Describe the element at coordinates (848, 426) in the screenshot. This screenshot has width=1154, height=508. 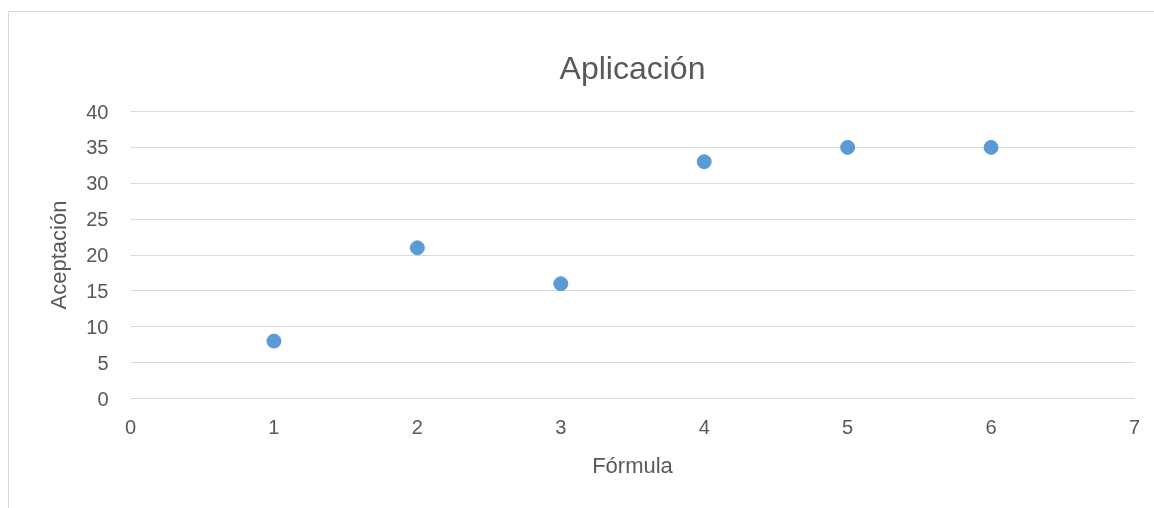
I see `x-tick-label: 5` at that location.